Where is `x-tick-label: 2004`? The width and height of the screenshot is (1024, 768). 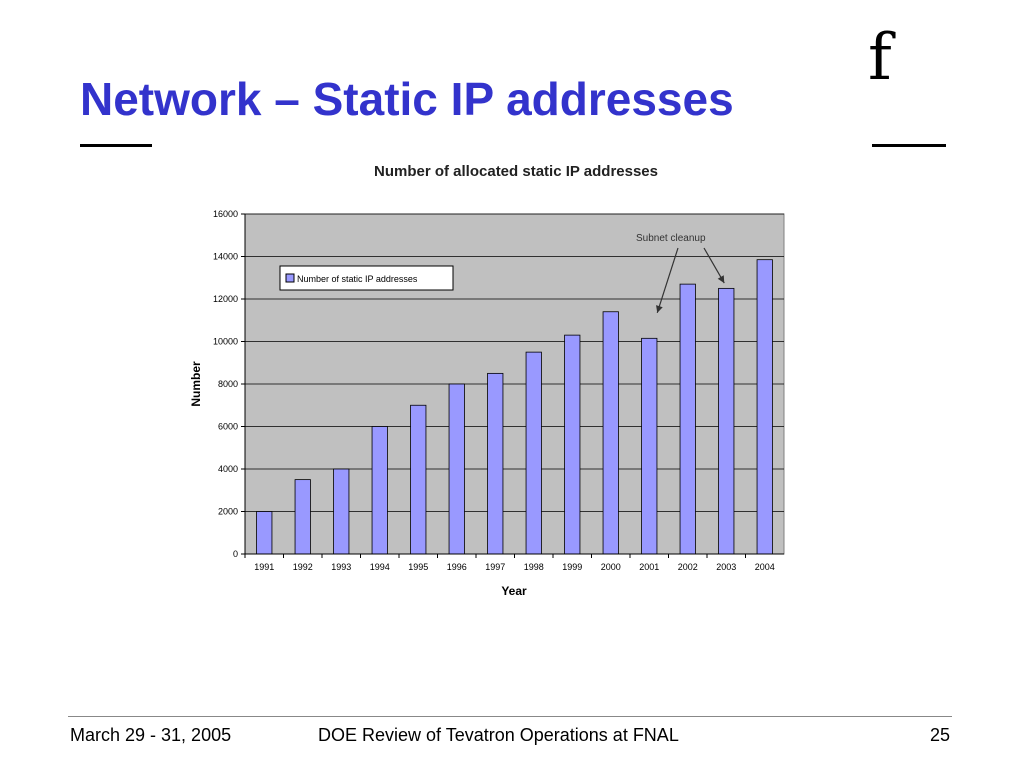
x-tick-label: 2004 is located at coordinates (765, 567).